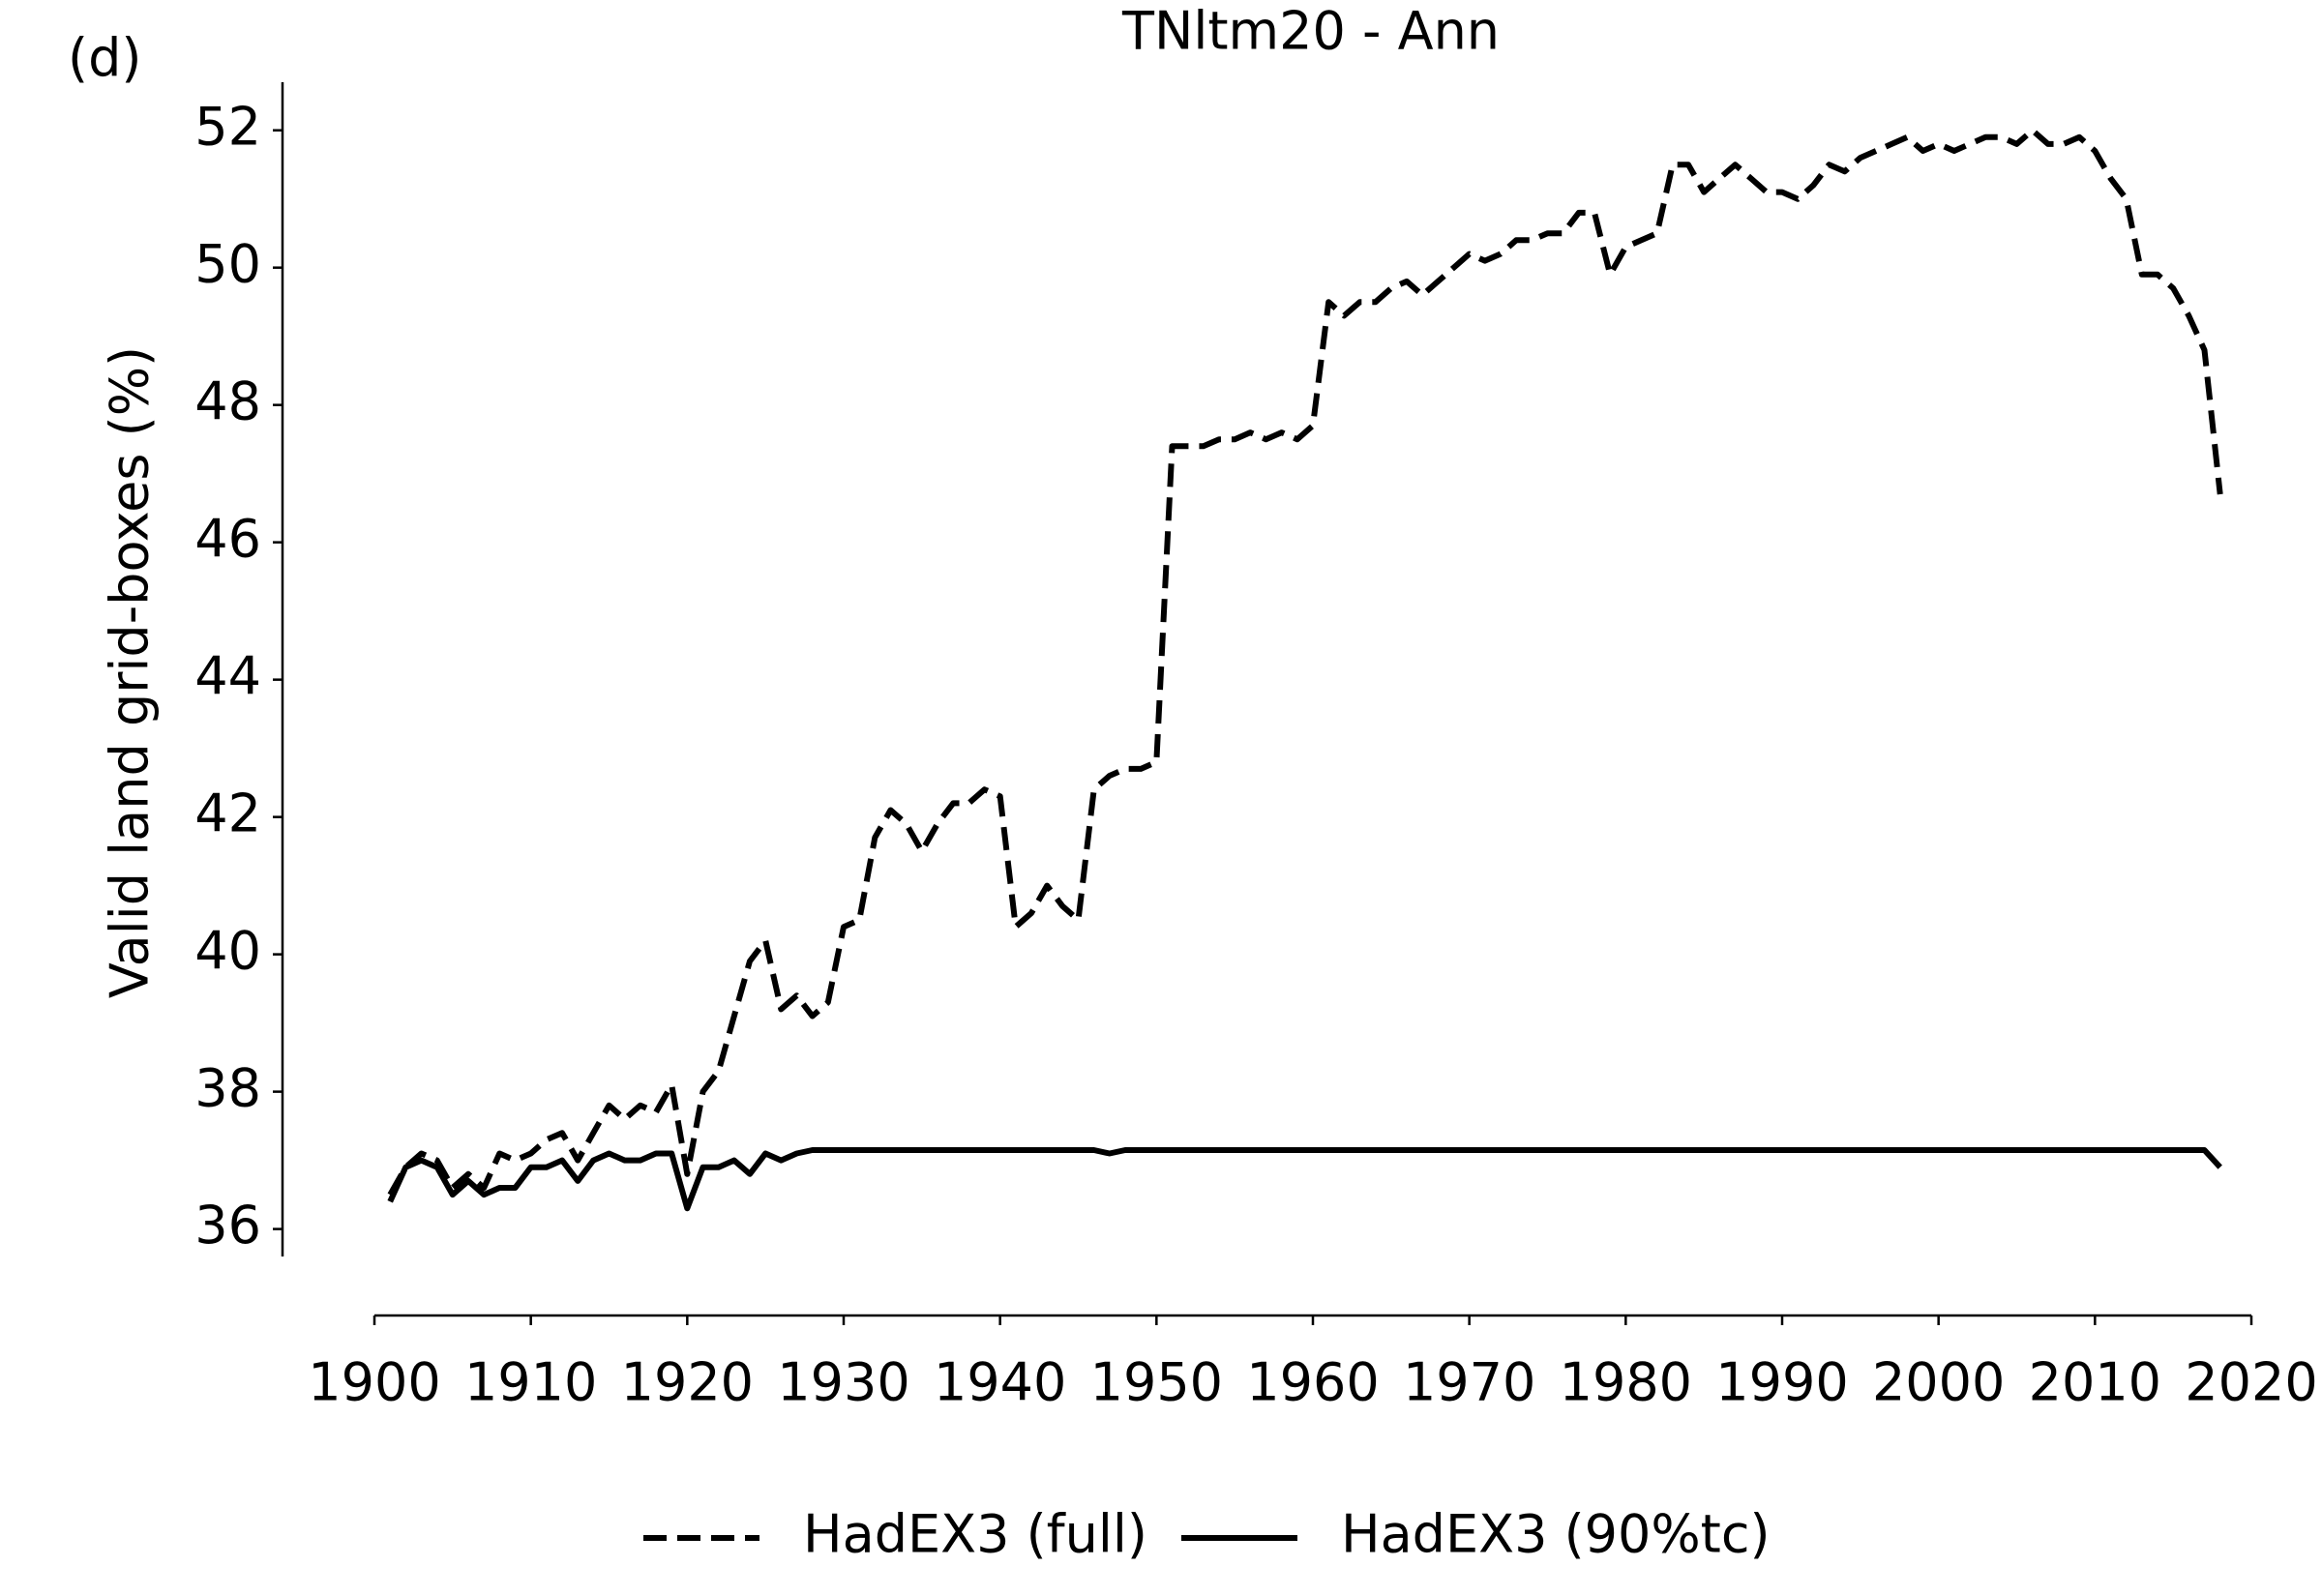 The height and width of the screenshot is (1596, 2322). I want to click on y-tick-label: 36, so click(227, 1225).